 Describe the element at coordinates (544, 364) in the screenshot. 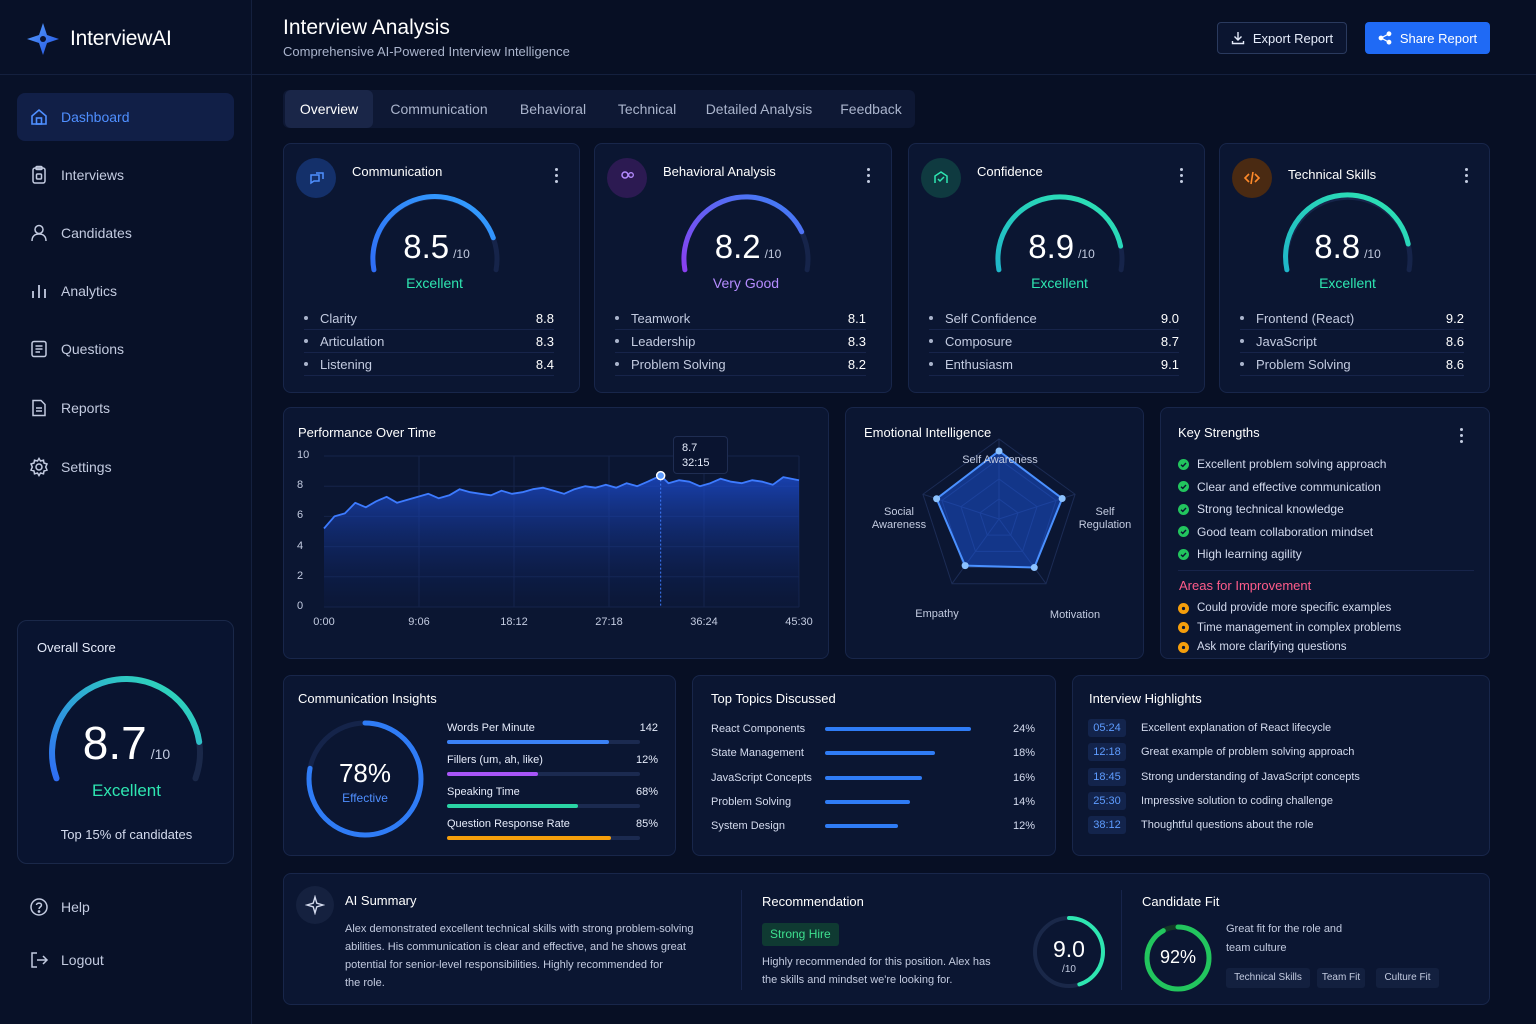

I see `metric-value: 8.4` at that location.